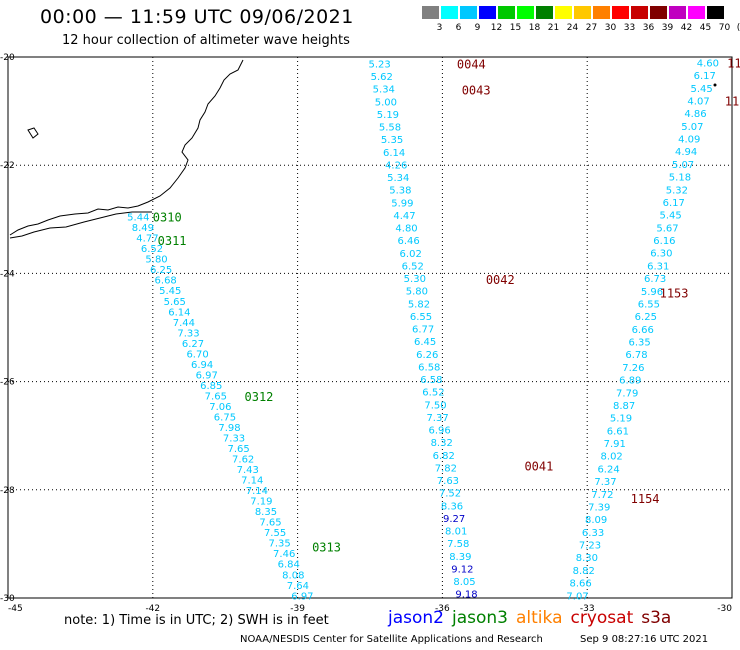  What do you see at coordinates (248, 470) in the screenshot?
I see `wave-height-value: 7.43` at bounding box center [248, 470].